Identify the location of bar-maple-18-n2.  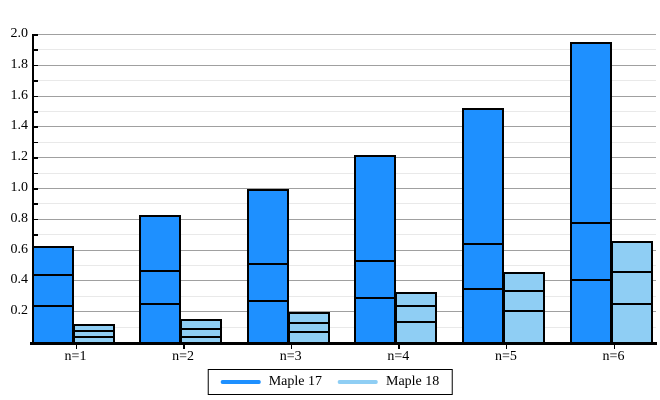
(201, 331).